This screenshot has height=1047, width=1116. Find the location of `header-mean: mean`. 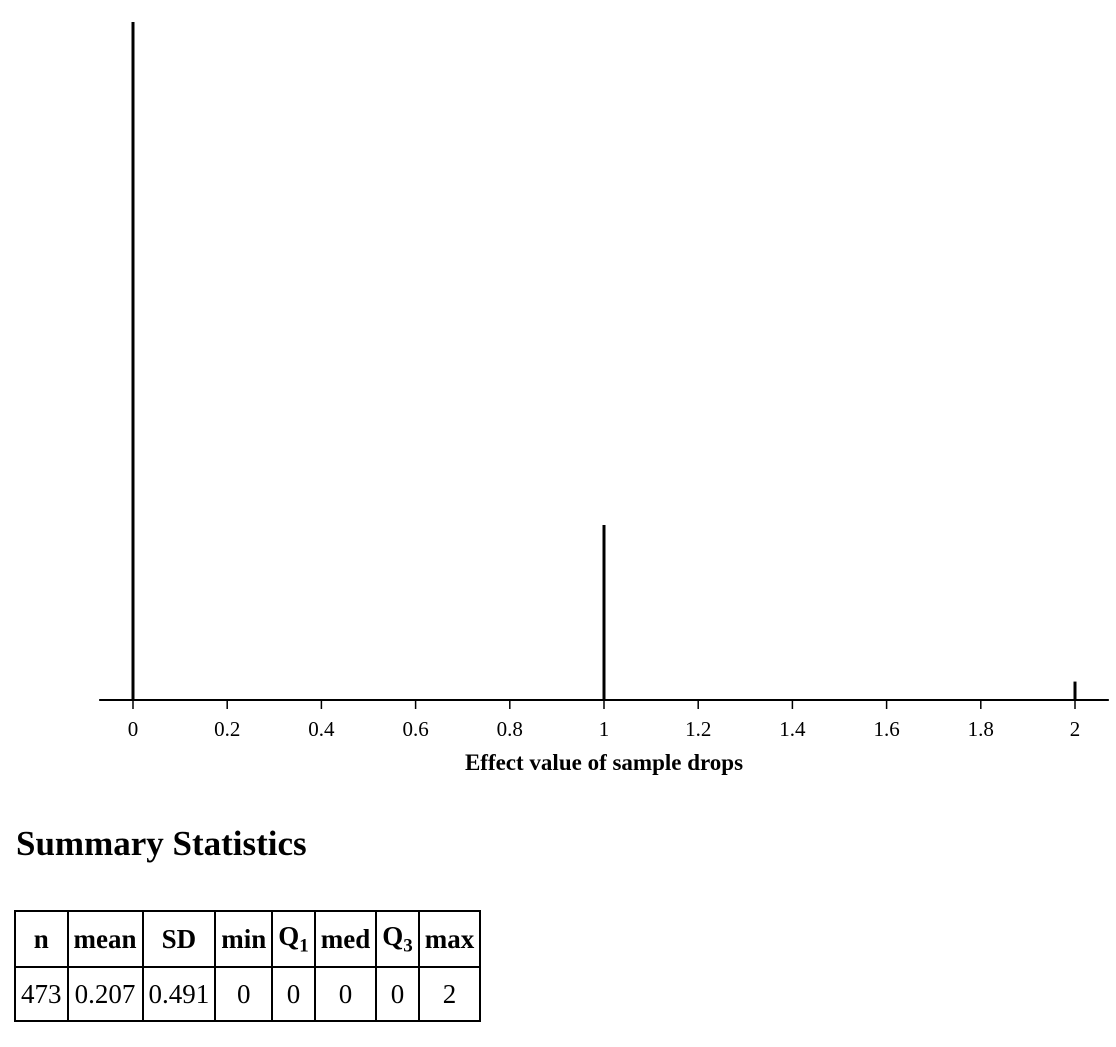

header-mean: mean is located at coordinates (105, 939).